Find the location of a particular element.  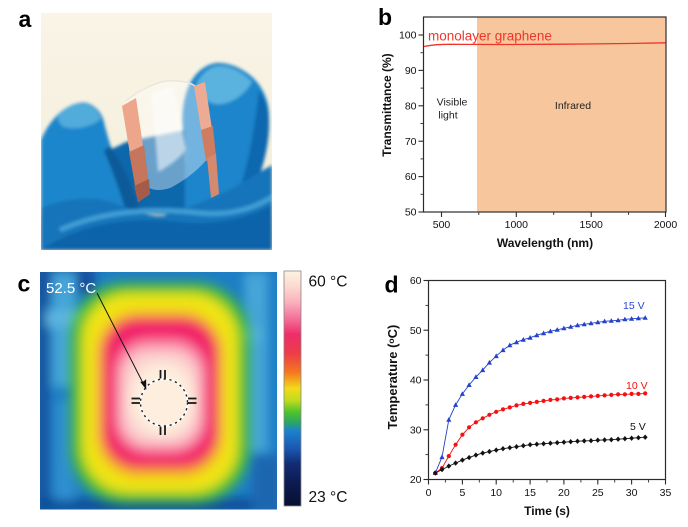

svg-text: Temperature (oC) is located at coordinates (392, 377).